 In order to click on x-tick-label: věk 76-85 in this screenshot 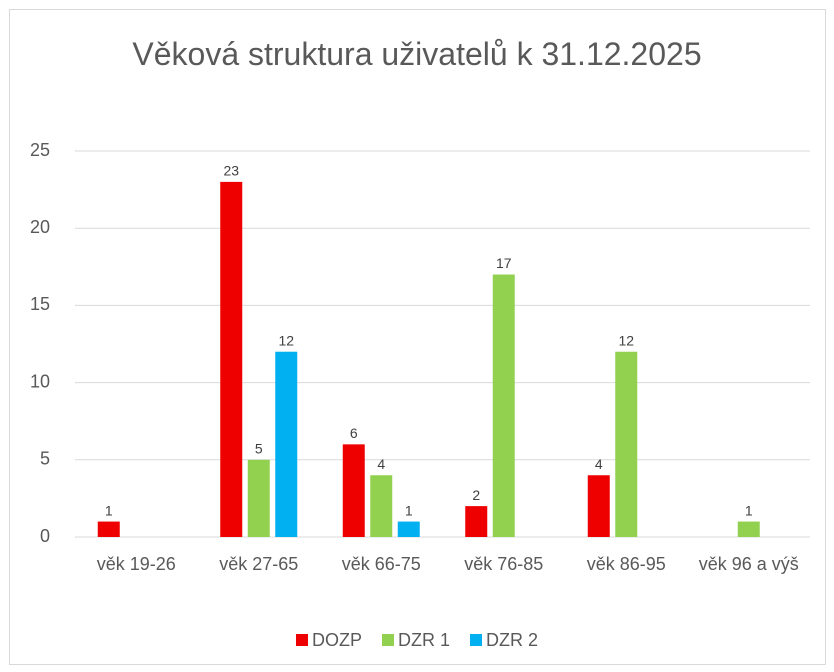, I will do `click(503, 564)`.